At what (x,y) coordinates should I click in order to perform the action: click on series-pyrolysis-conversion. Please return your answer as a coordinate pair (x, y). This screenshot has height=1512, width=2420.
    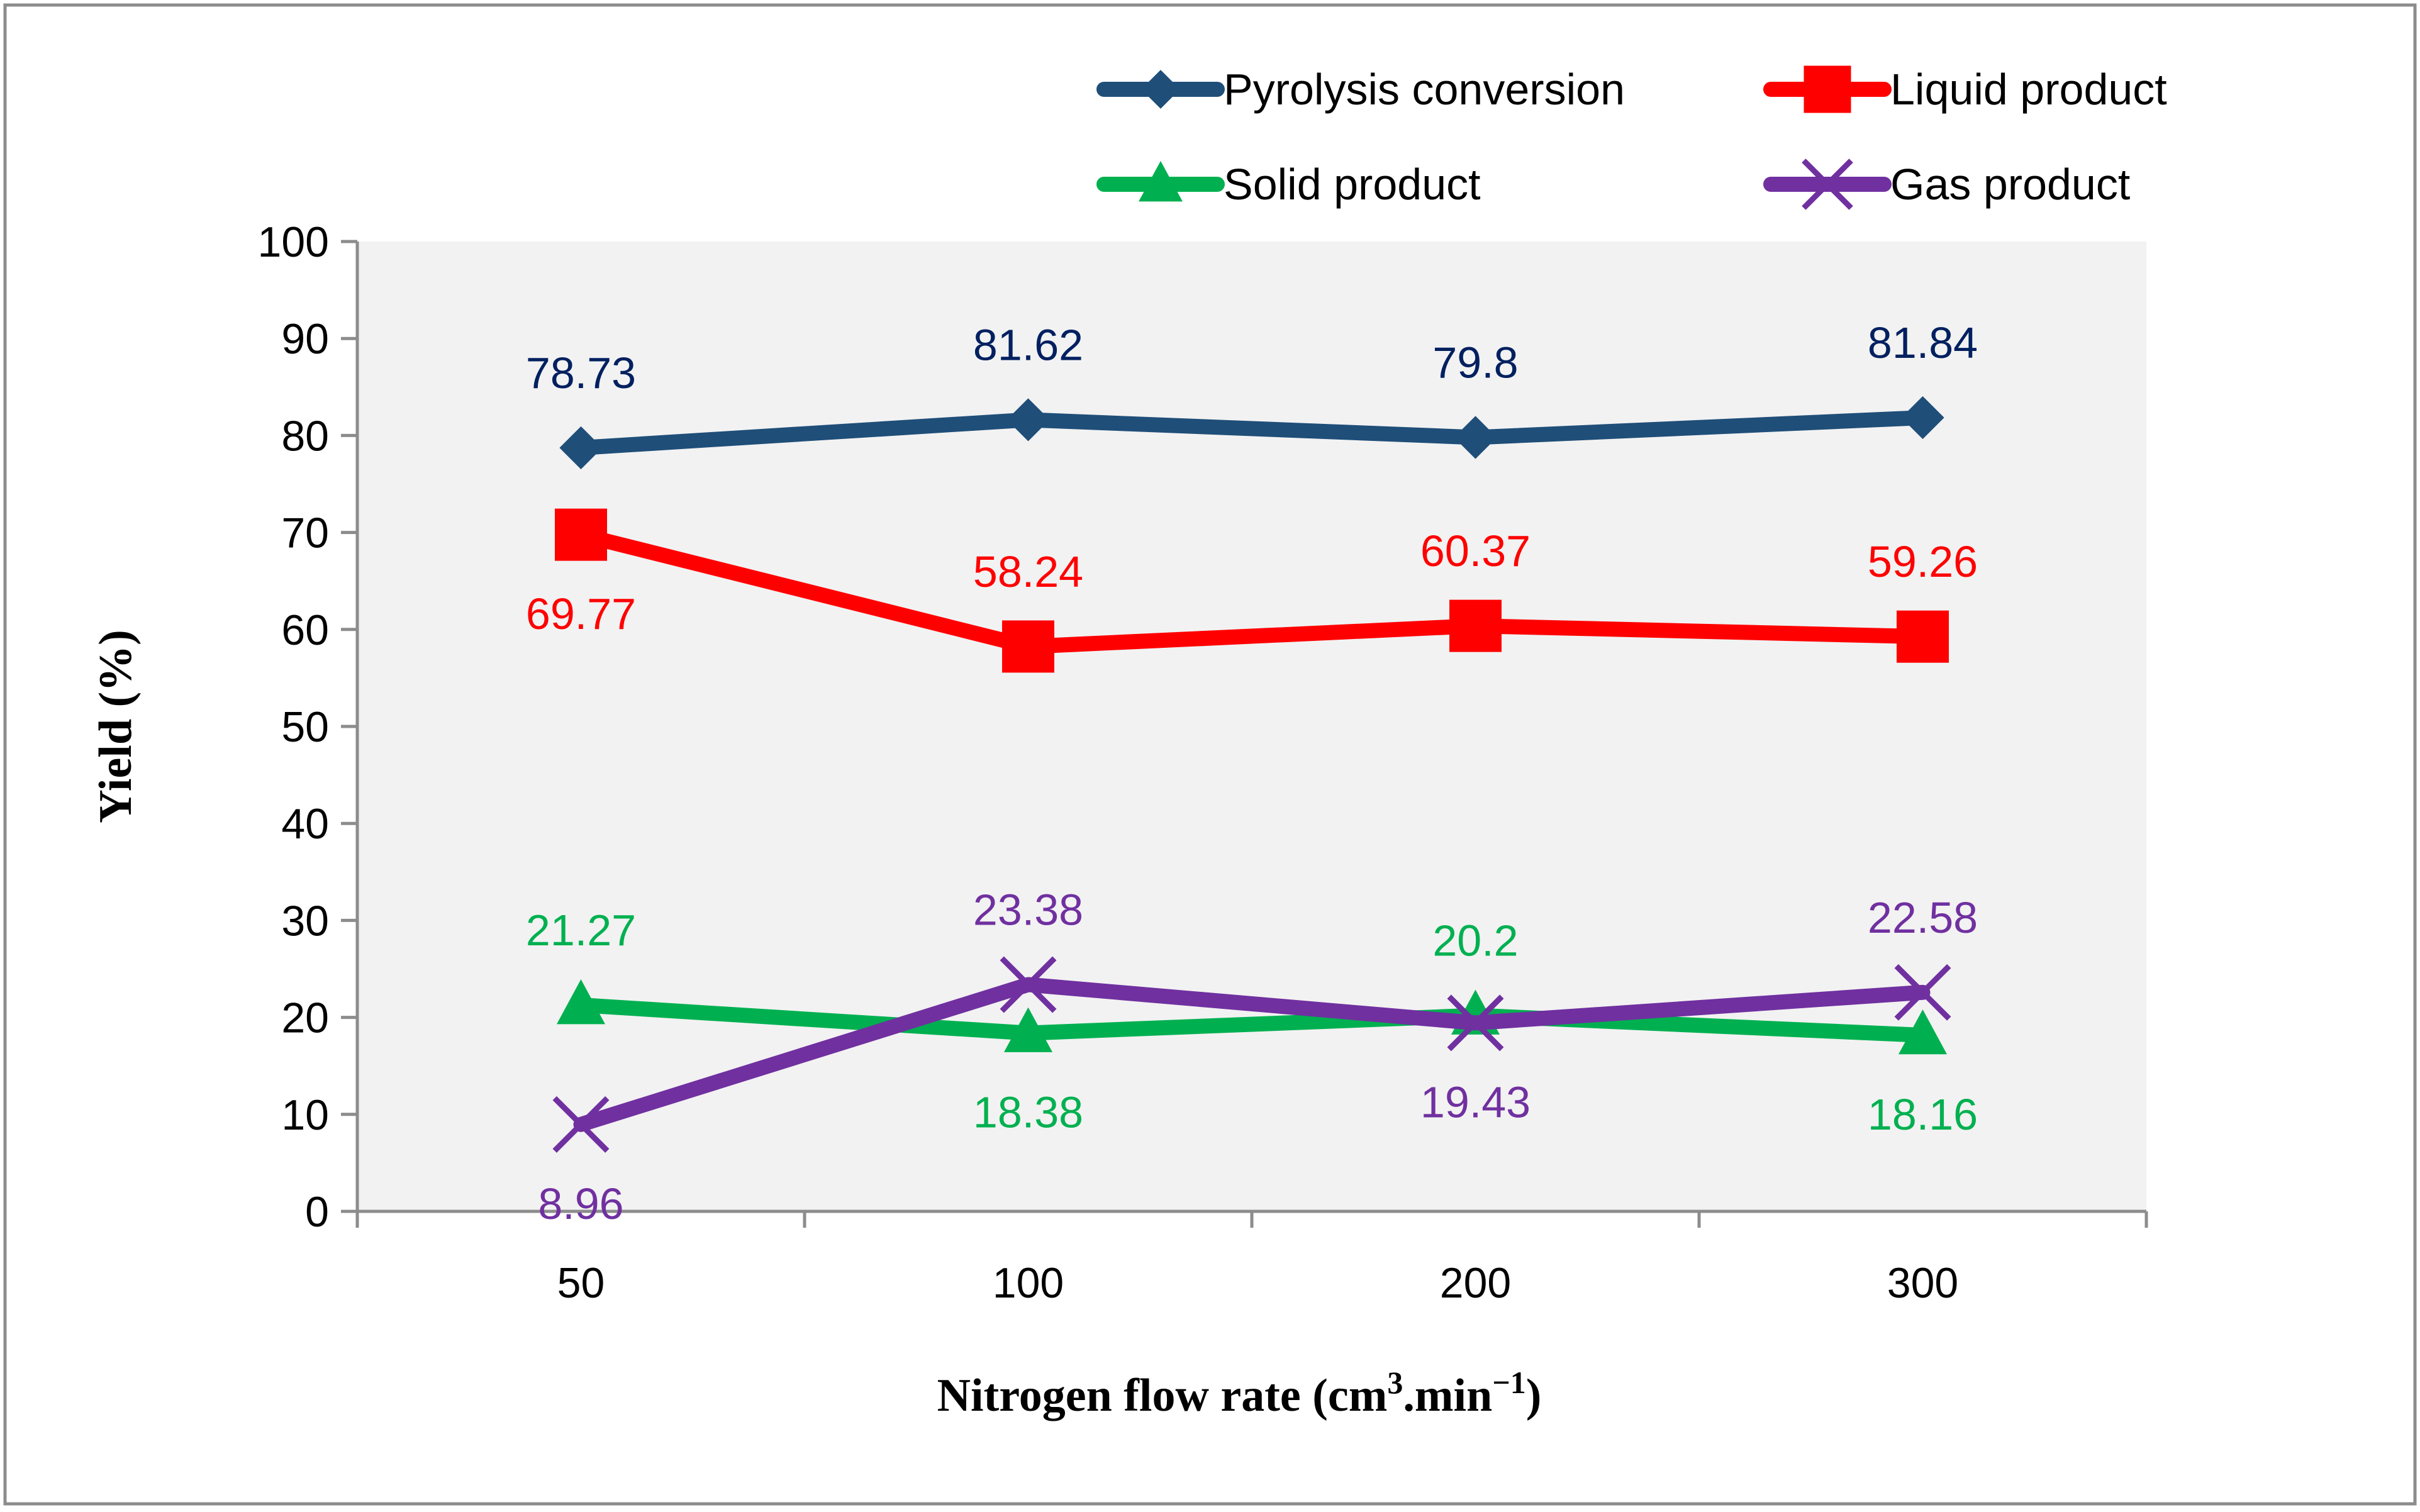
    Looking at the image, I should click on (1251, 433).